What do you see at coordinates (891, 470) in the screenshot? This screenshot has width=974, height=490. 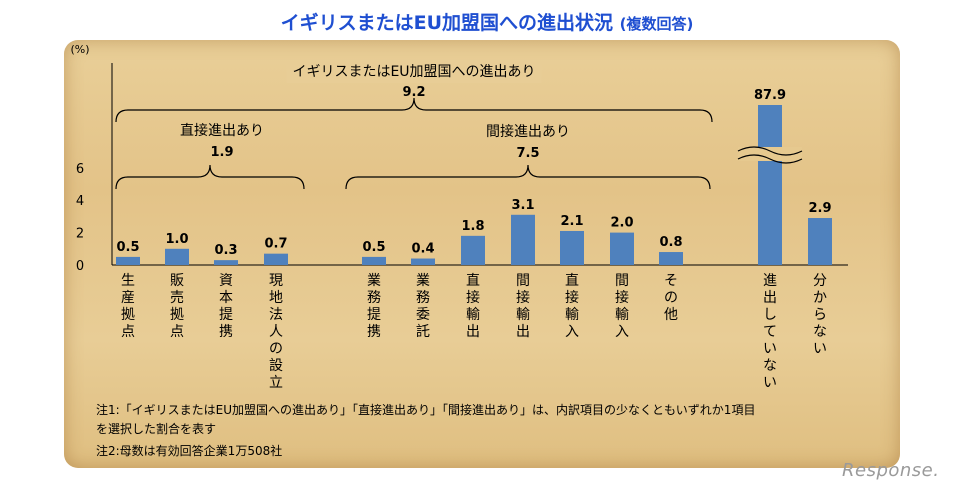 I see `response-logo: Response.` at bounding box center [891, 470].